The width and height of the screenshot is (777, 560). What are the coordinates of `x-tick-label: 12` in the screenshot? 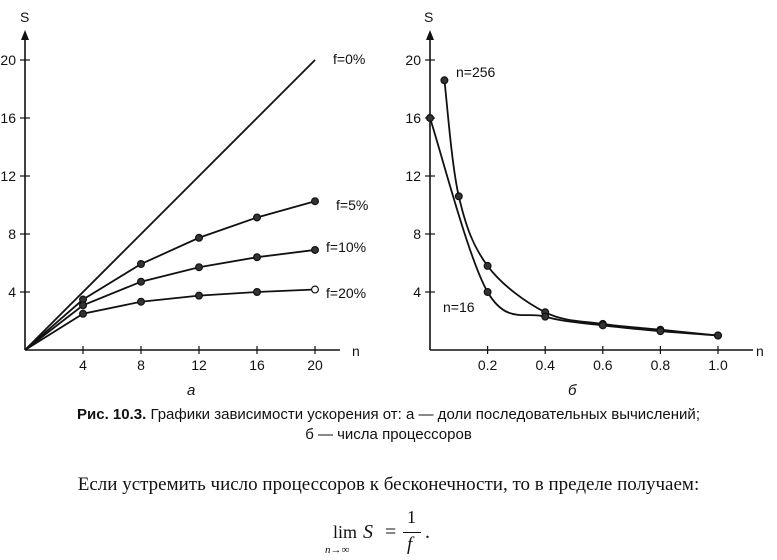 It's located at (199, 365).